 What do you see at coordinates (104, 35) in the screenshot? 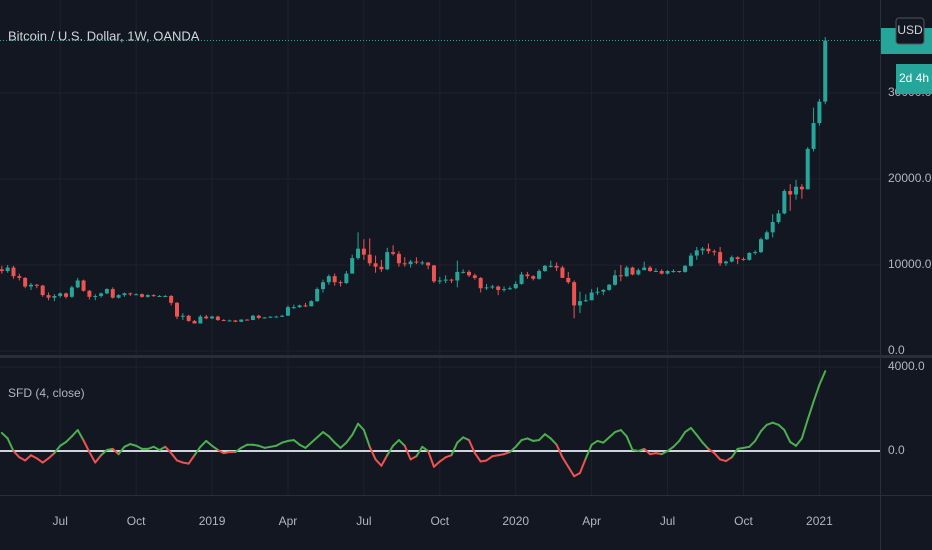
I see `chart-title: Bitcoin / U.S. Dollar, 1W, OANDA` at bounding box center [104, 35].